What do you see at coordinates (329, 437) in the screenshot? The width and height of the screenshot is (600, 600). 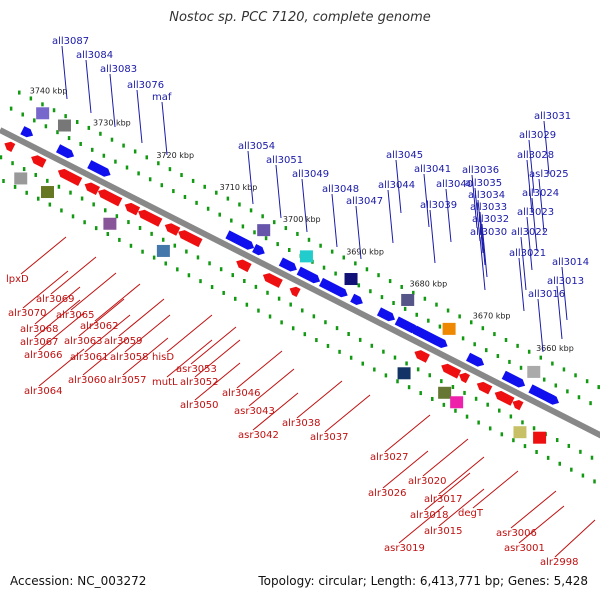 I see `gene-label-reverse: alr3037` at bounding box center [329, 437].